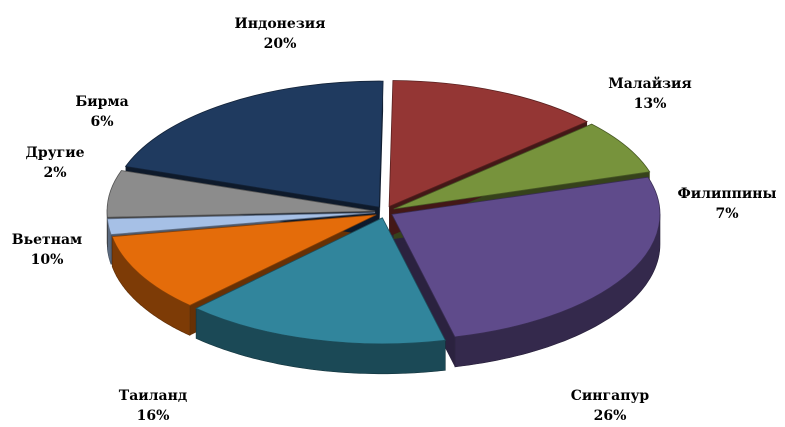 The image size is (785, 427). Describe the element at coordinates (244, 260) in the screenshot. I see `pie-slice-Вьетнам` at that location.